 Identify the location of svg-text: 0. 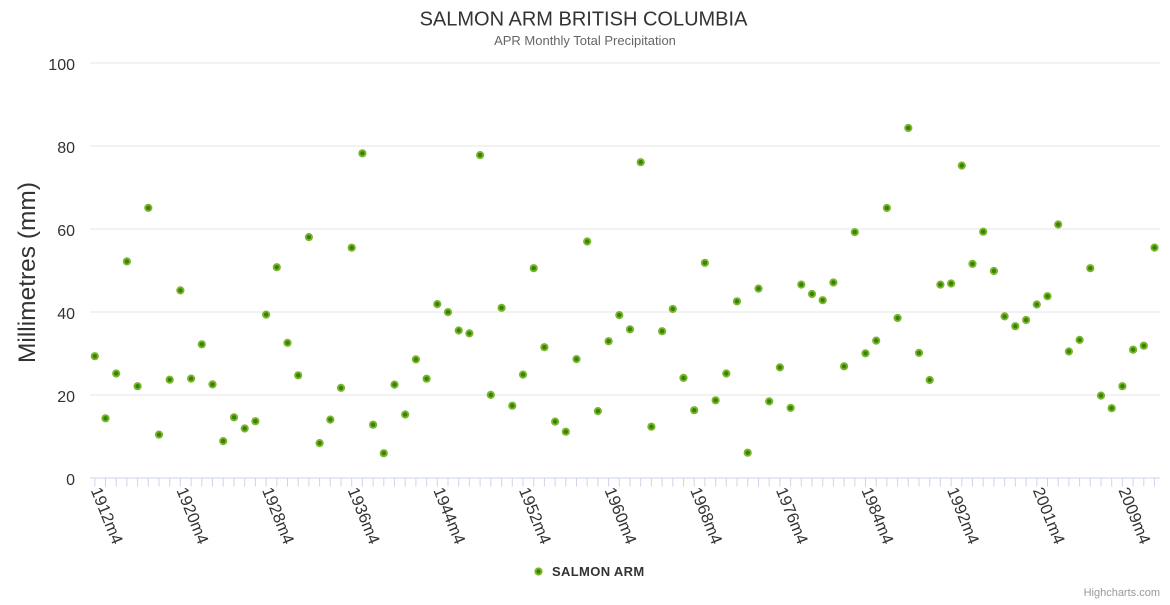
(70, 480).